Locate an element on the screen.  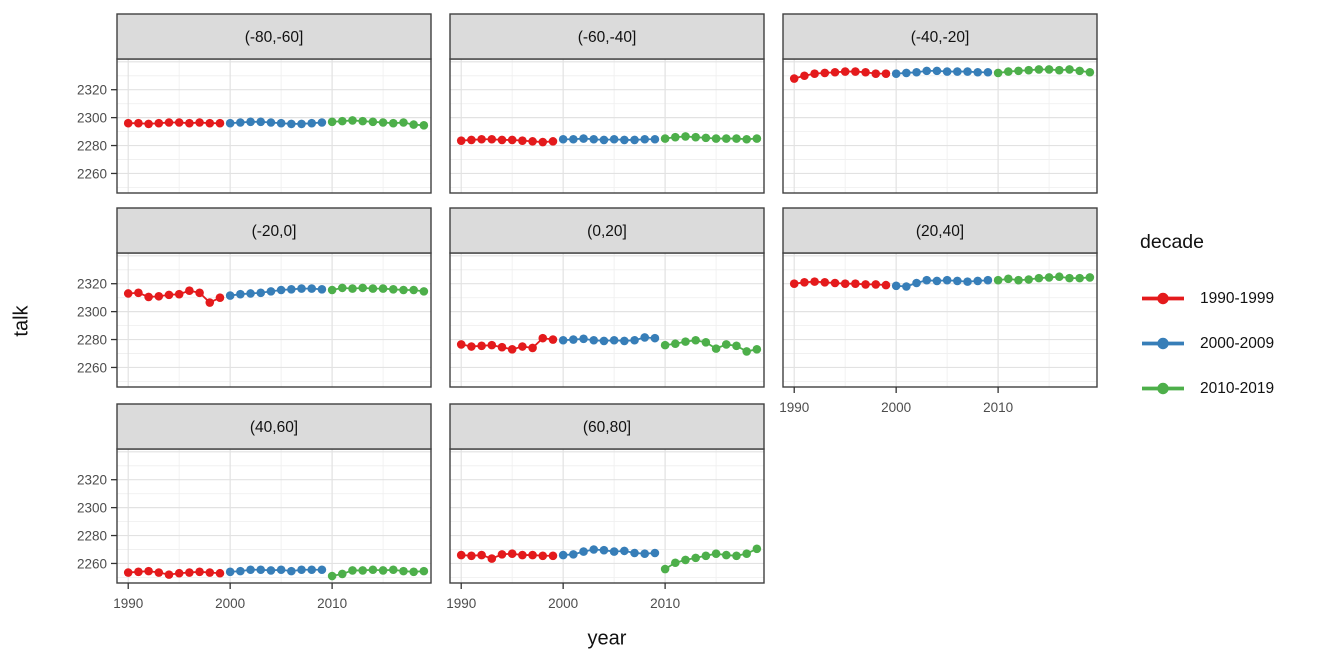
facet-label: (-40,-20] is located at coordinates (940, 37).